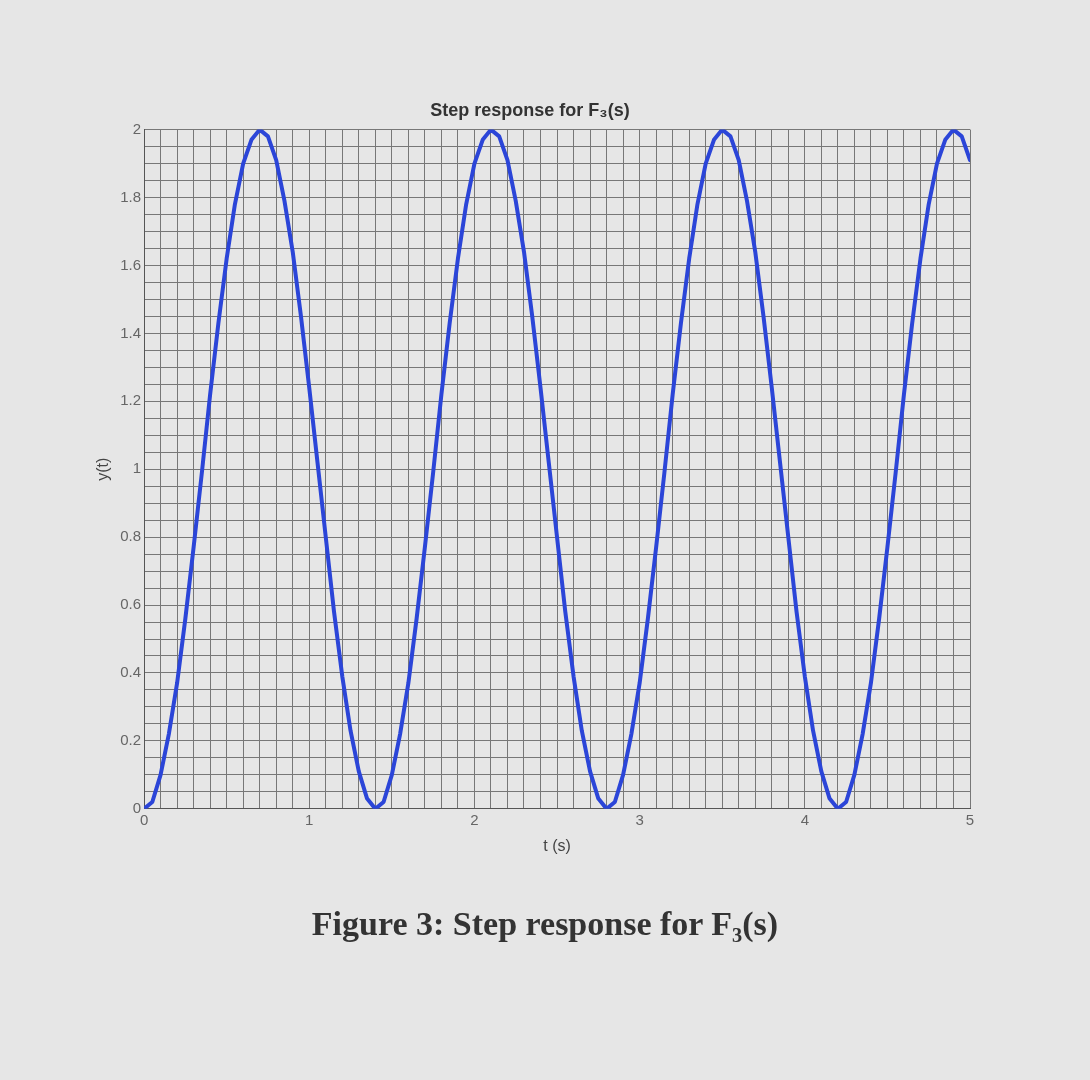 The image size is (1090, 1080). I want to click on y-tick-label: 2, so click(137, 128).